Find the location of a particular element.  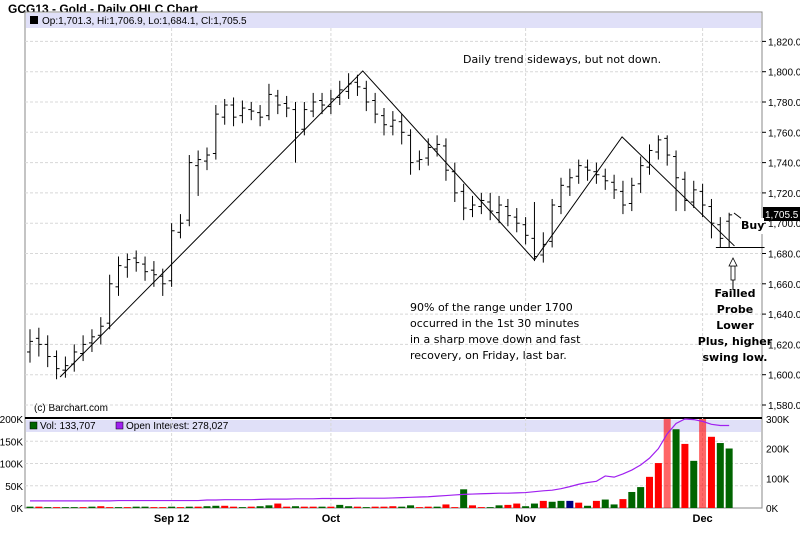

oi-tick-label: 300K is located at coordinates (778, 420).